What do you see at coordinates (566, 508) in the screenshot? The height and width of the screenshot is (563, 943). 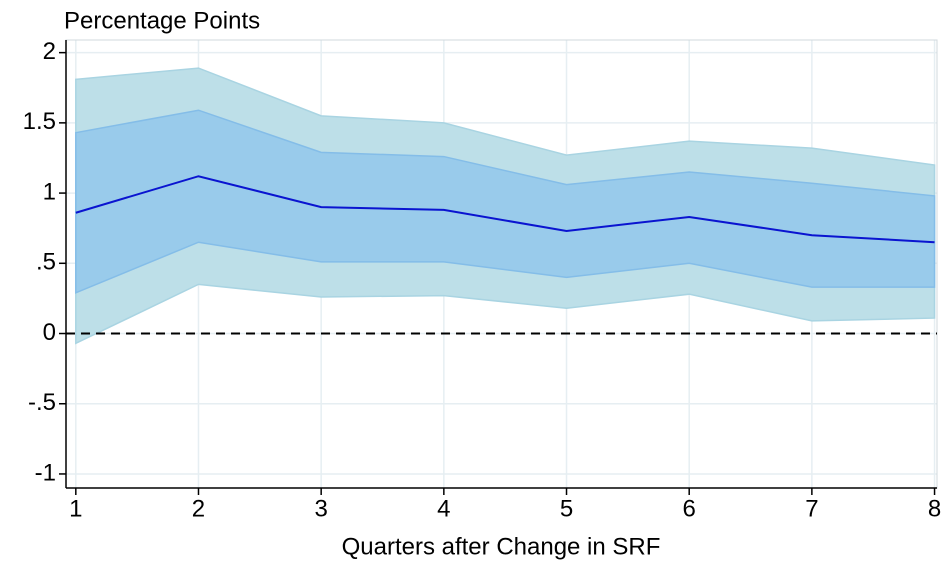 I see `x-tick-label: 5` at bounding box center [566, 508].